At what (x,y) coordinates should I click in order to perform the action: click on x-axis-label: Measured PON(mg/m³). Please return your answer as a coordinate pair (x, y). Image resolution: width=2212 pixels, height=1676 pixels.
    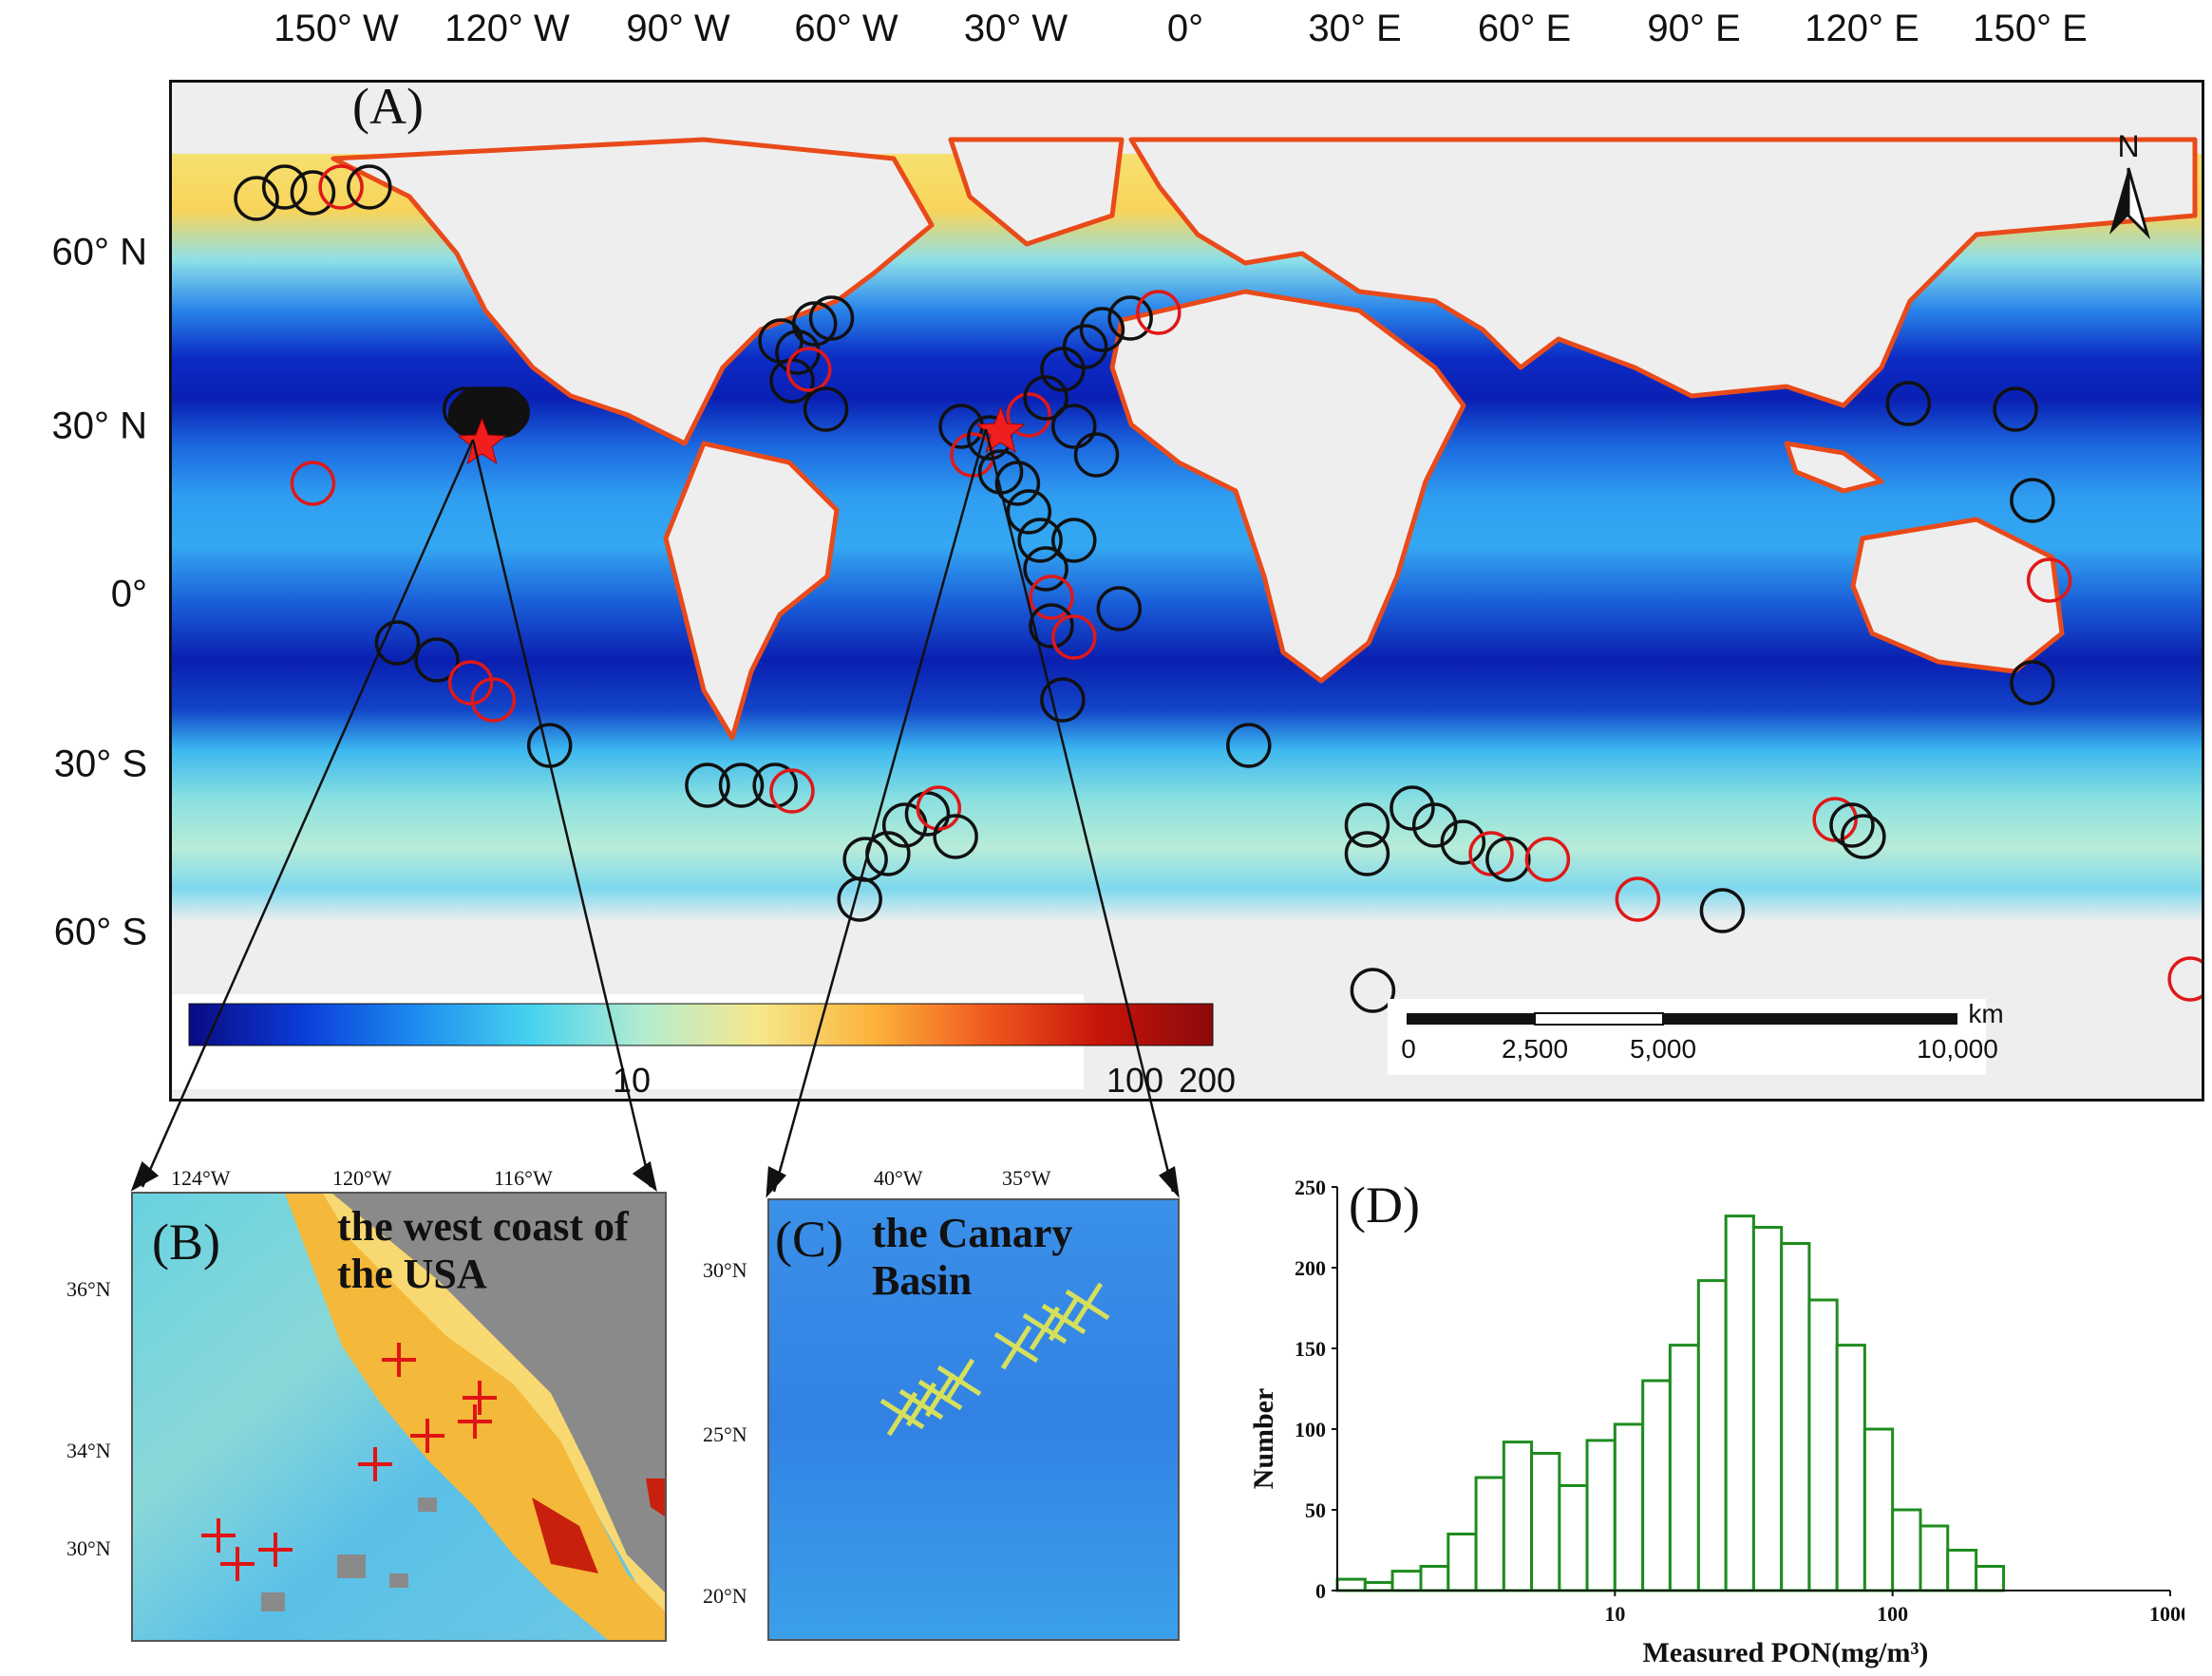
    Looking at the image, I should click on (1786, 1652).